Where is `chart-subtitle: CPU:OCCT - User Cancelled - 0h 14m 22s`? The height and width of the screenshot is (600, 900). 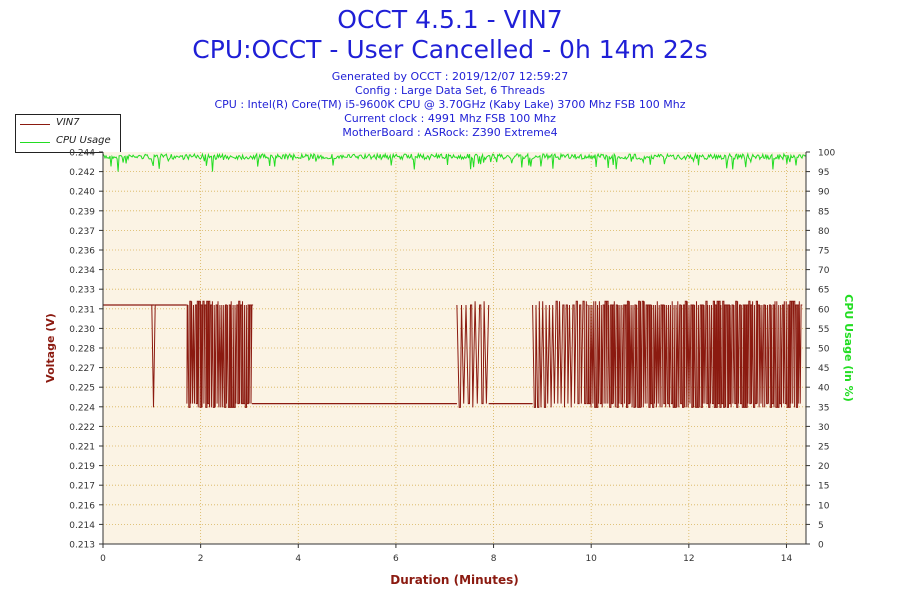
chart-subtitle: CPU:OCCT - User Cancelled - 0h 14m 22s is located at coordinates (450, 49).